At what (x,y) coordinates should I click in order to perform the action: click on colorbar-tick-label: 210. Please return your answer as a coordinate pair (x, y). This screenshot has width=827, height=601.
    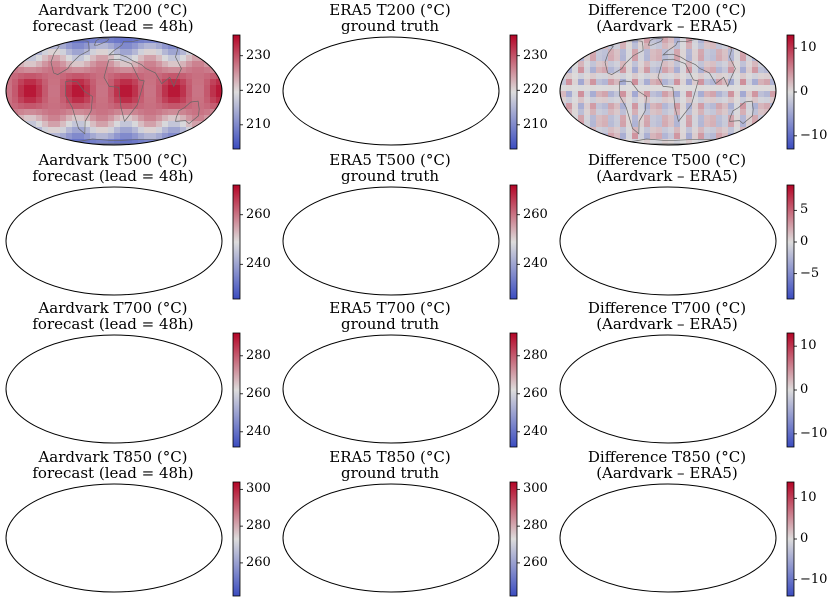
    Looking at the image, I should click on (258, 124).